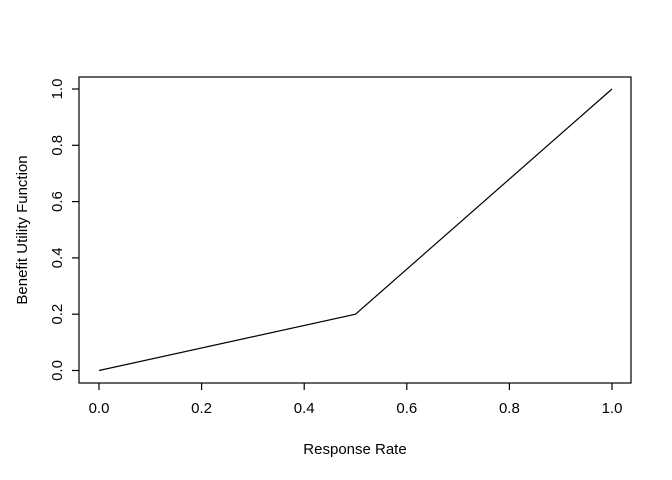  Describe the element at coordinates (612, 408) in the screenshot. I see `x-tick-label: 1.0` at that location.